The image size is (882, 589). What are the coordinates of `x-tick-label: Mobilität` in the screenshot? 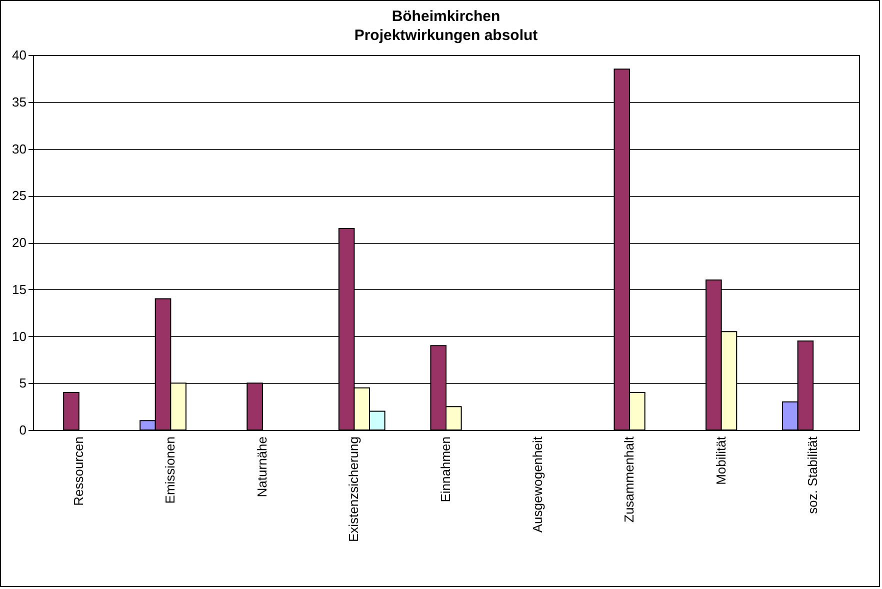 It's located at (720, 460).